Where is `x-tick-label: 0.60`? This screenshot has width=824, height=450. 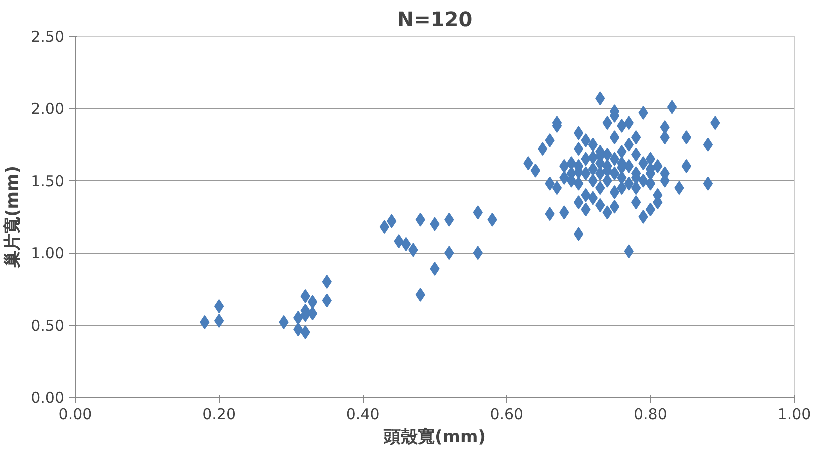
x-tick-label: 0.60 is located at coordinates (507, 415).